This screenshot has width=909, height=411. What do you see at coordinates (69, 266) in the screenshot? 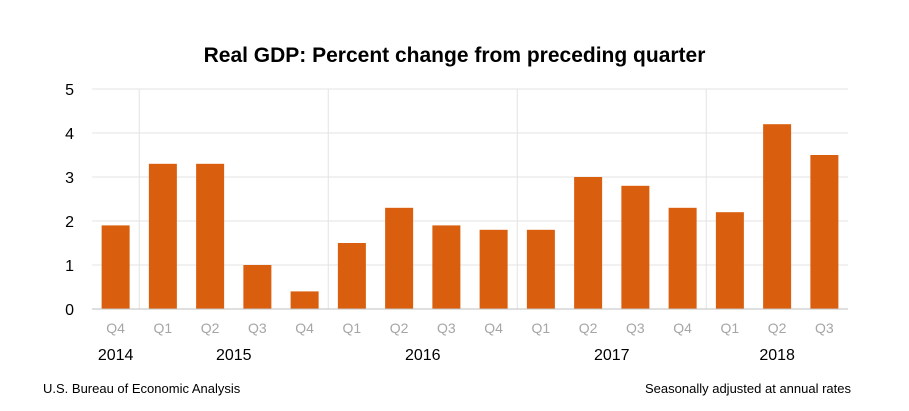
I see `y-tick-label: 1` at bounding box center [69, 266].